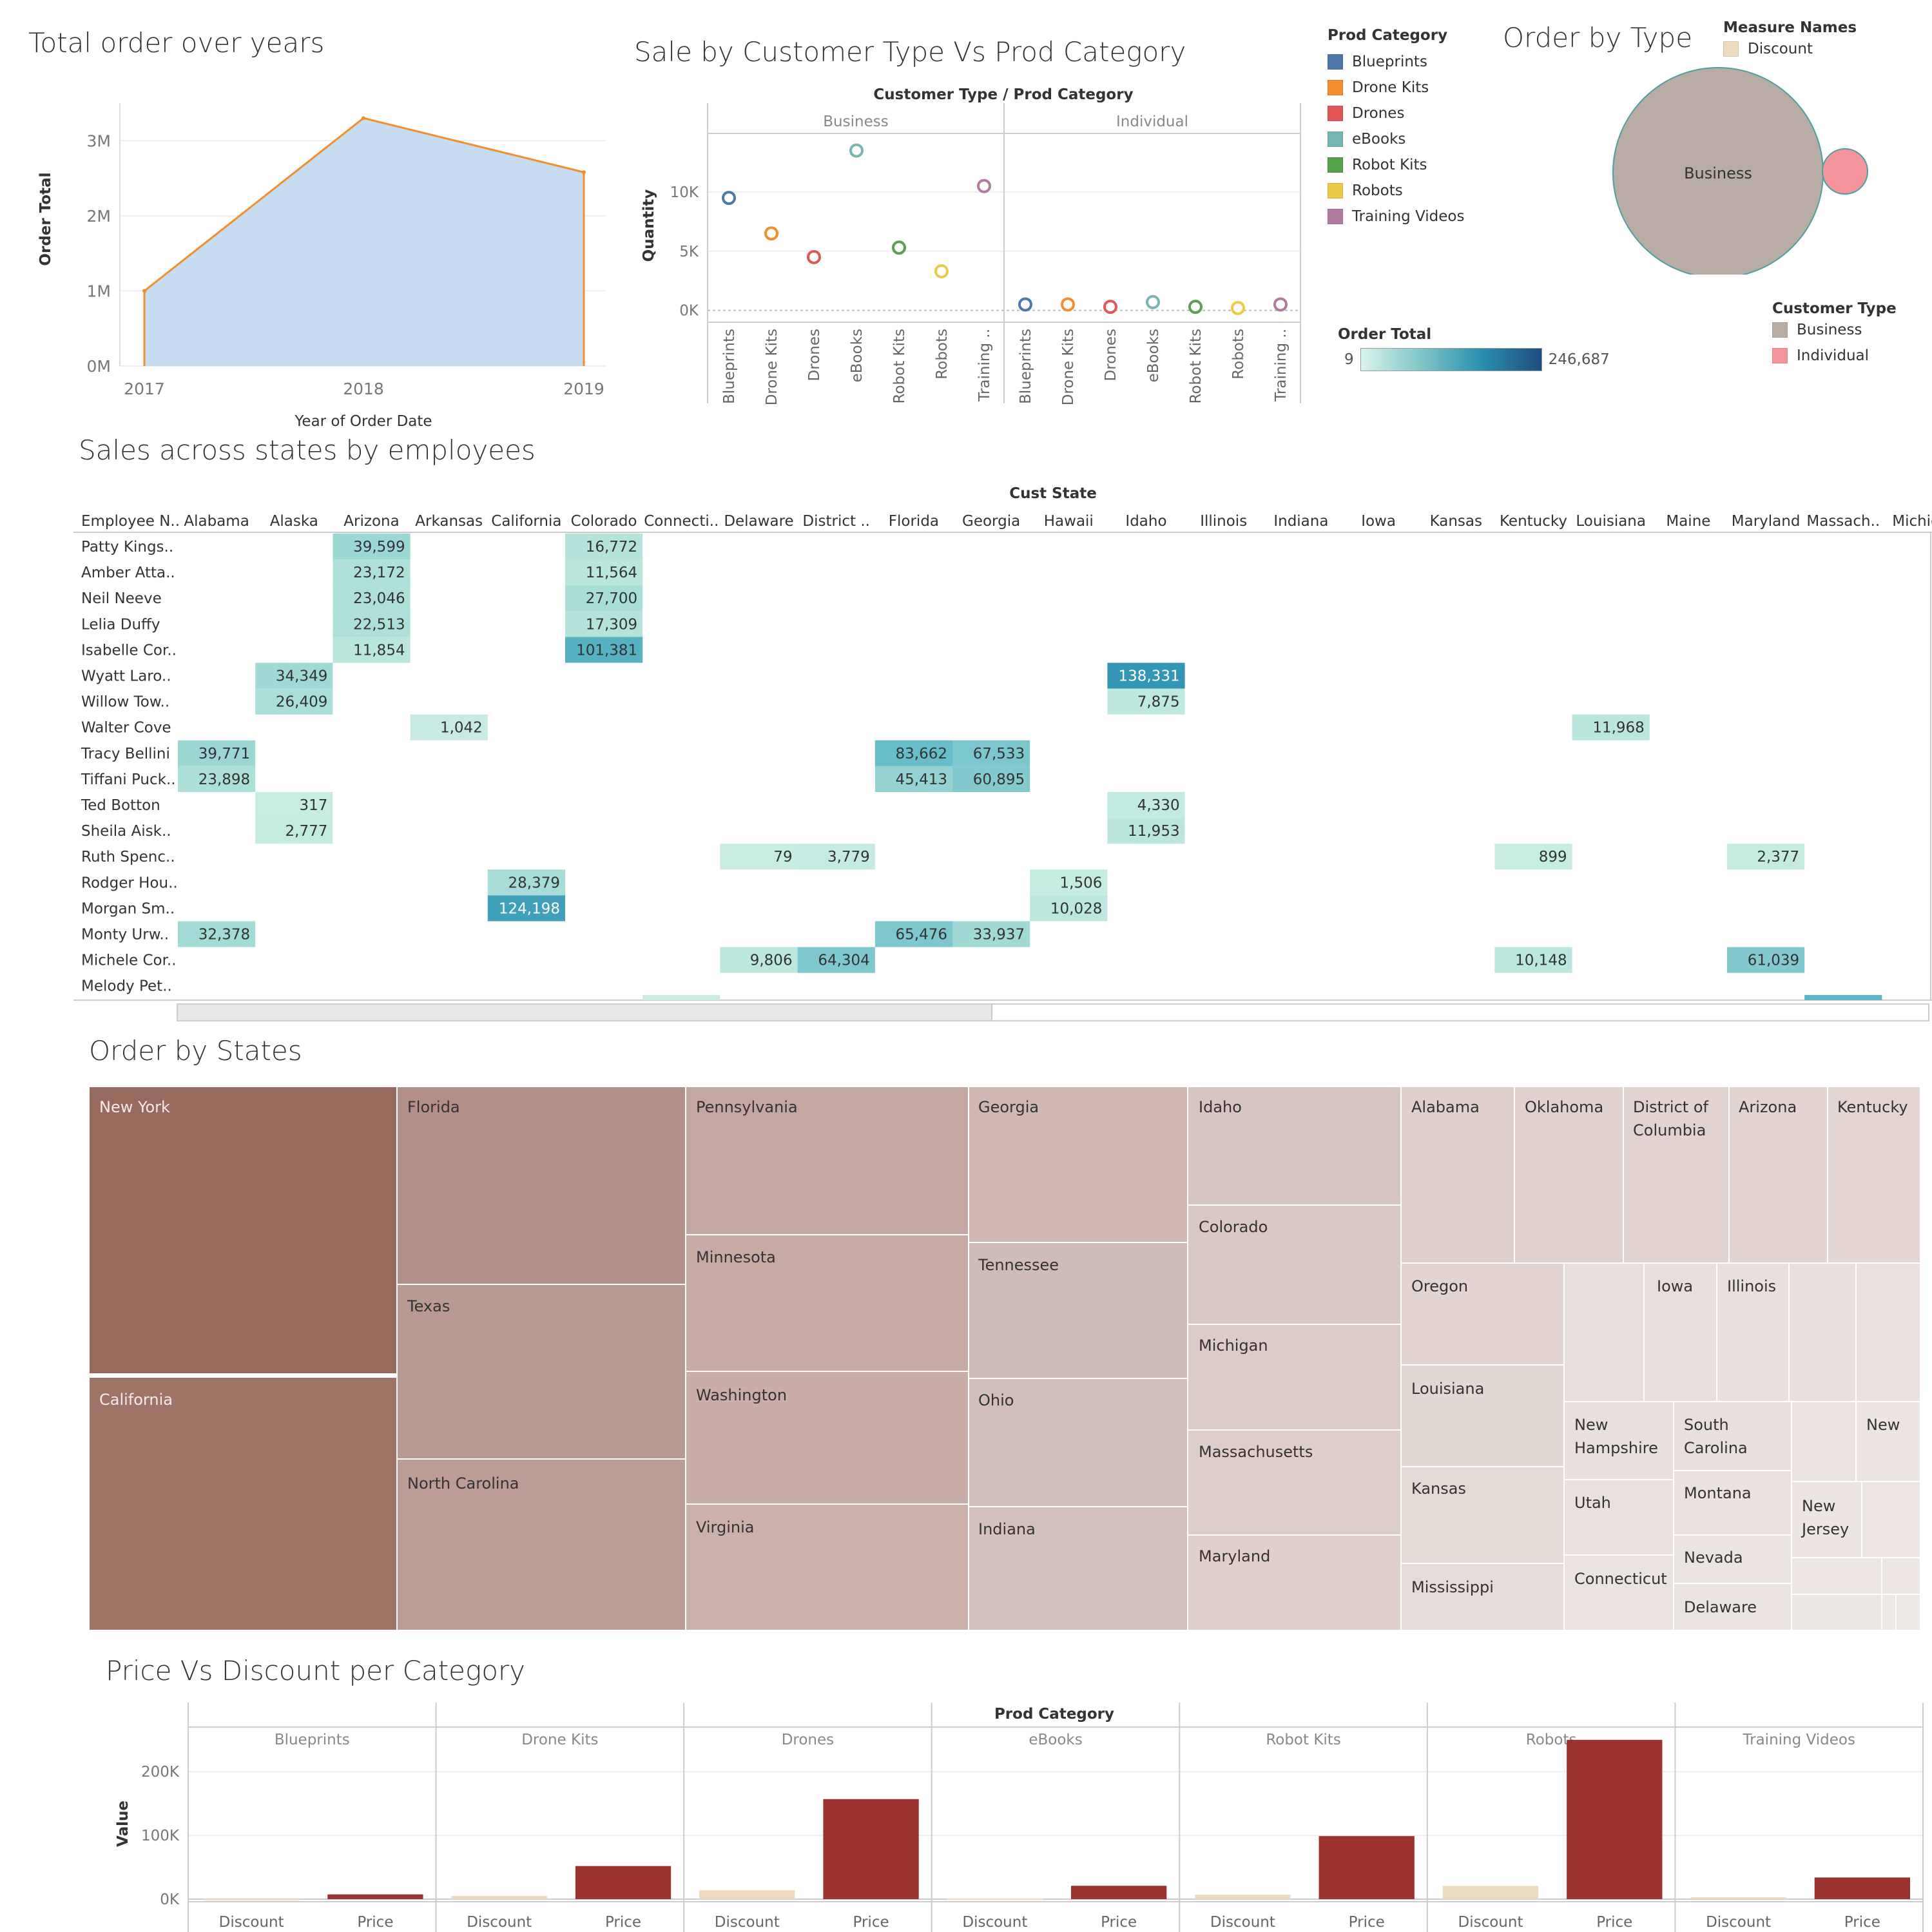  What do you see at coordinates (123, 1824) in the screenshot?
I see `y-axis-title: Value` at bounding box center [123, 1824].